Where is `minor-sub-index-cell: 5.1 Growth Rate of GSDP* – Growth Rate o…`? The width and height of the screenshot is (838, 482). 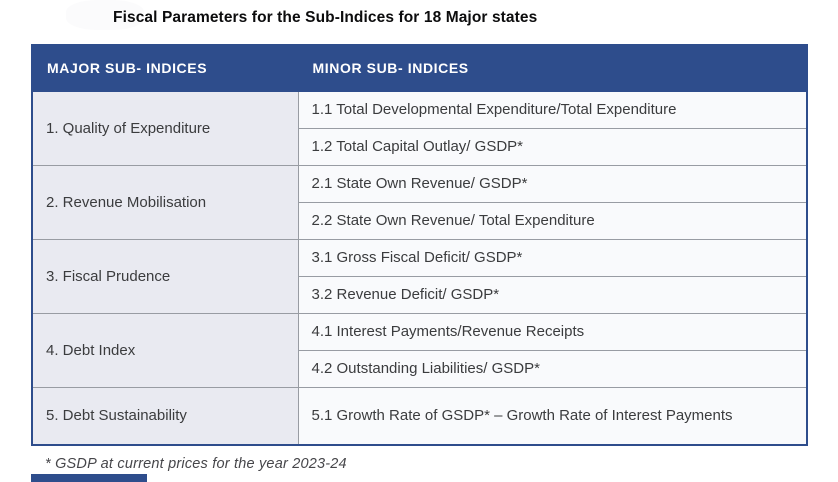 minor-sub-index-cell: 5.1 Growth Rate of GSDP* – Growth Rate o… is located at coordinates (552, 416).